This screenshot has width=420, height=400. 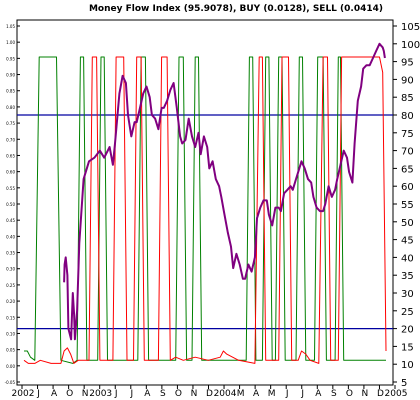 I want to click on left-tick-label: 0.50, so click(x=10, y=204).